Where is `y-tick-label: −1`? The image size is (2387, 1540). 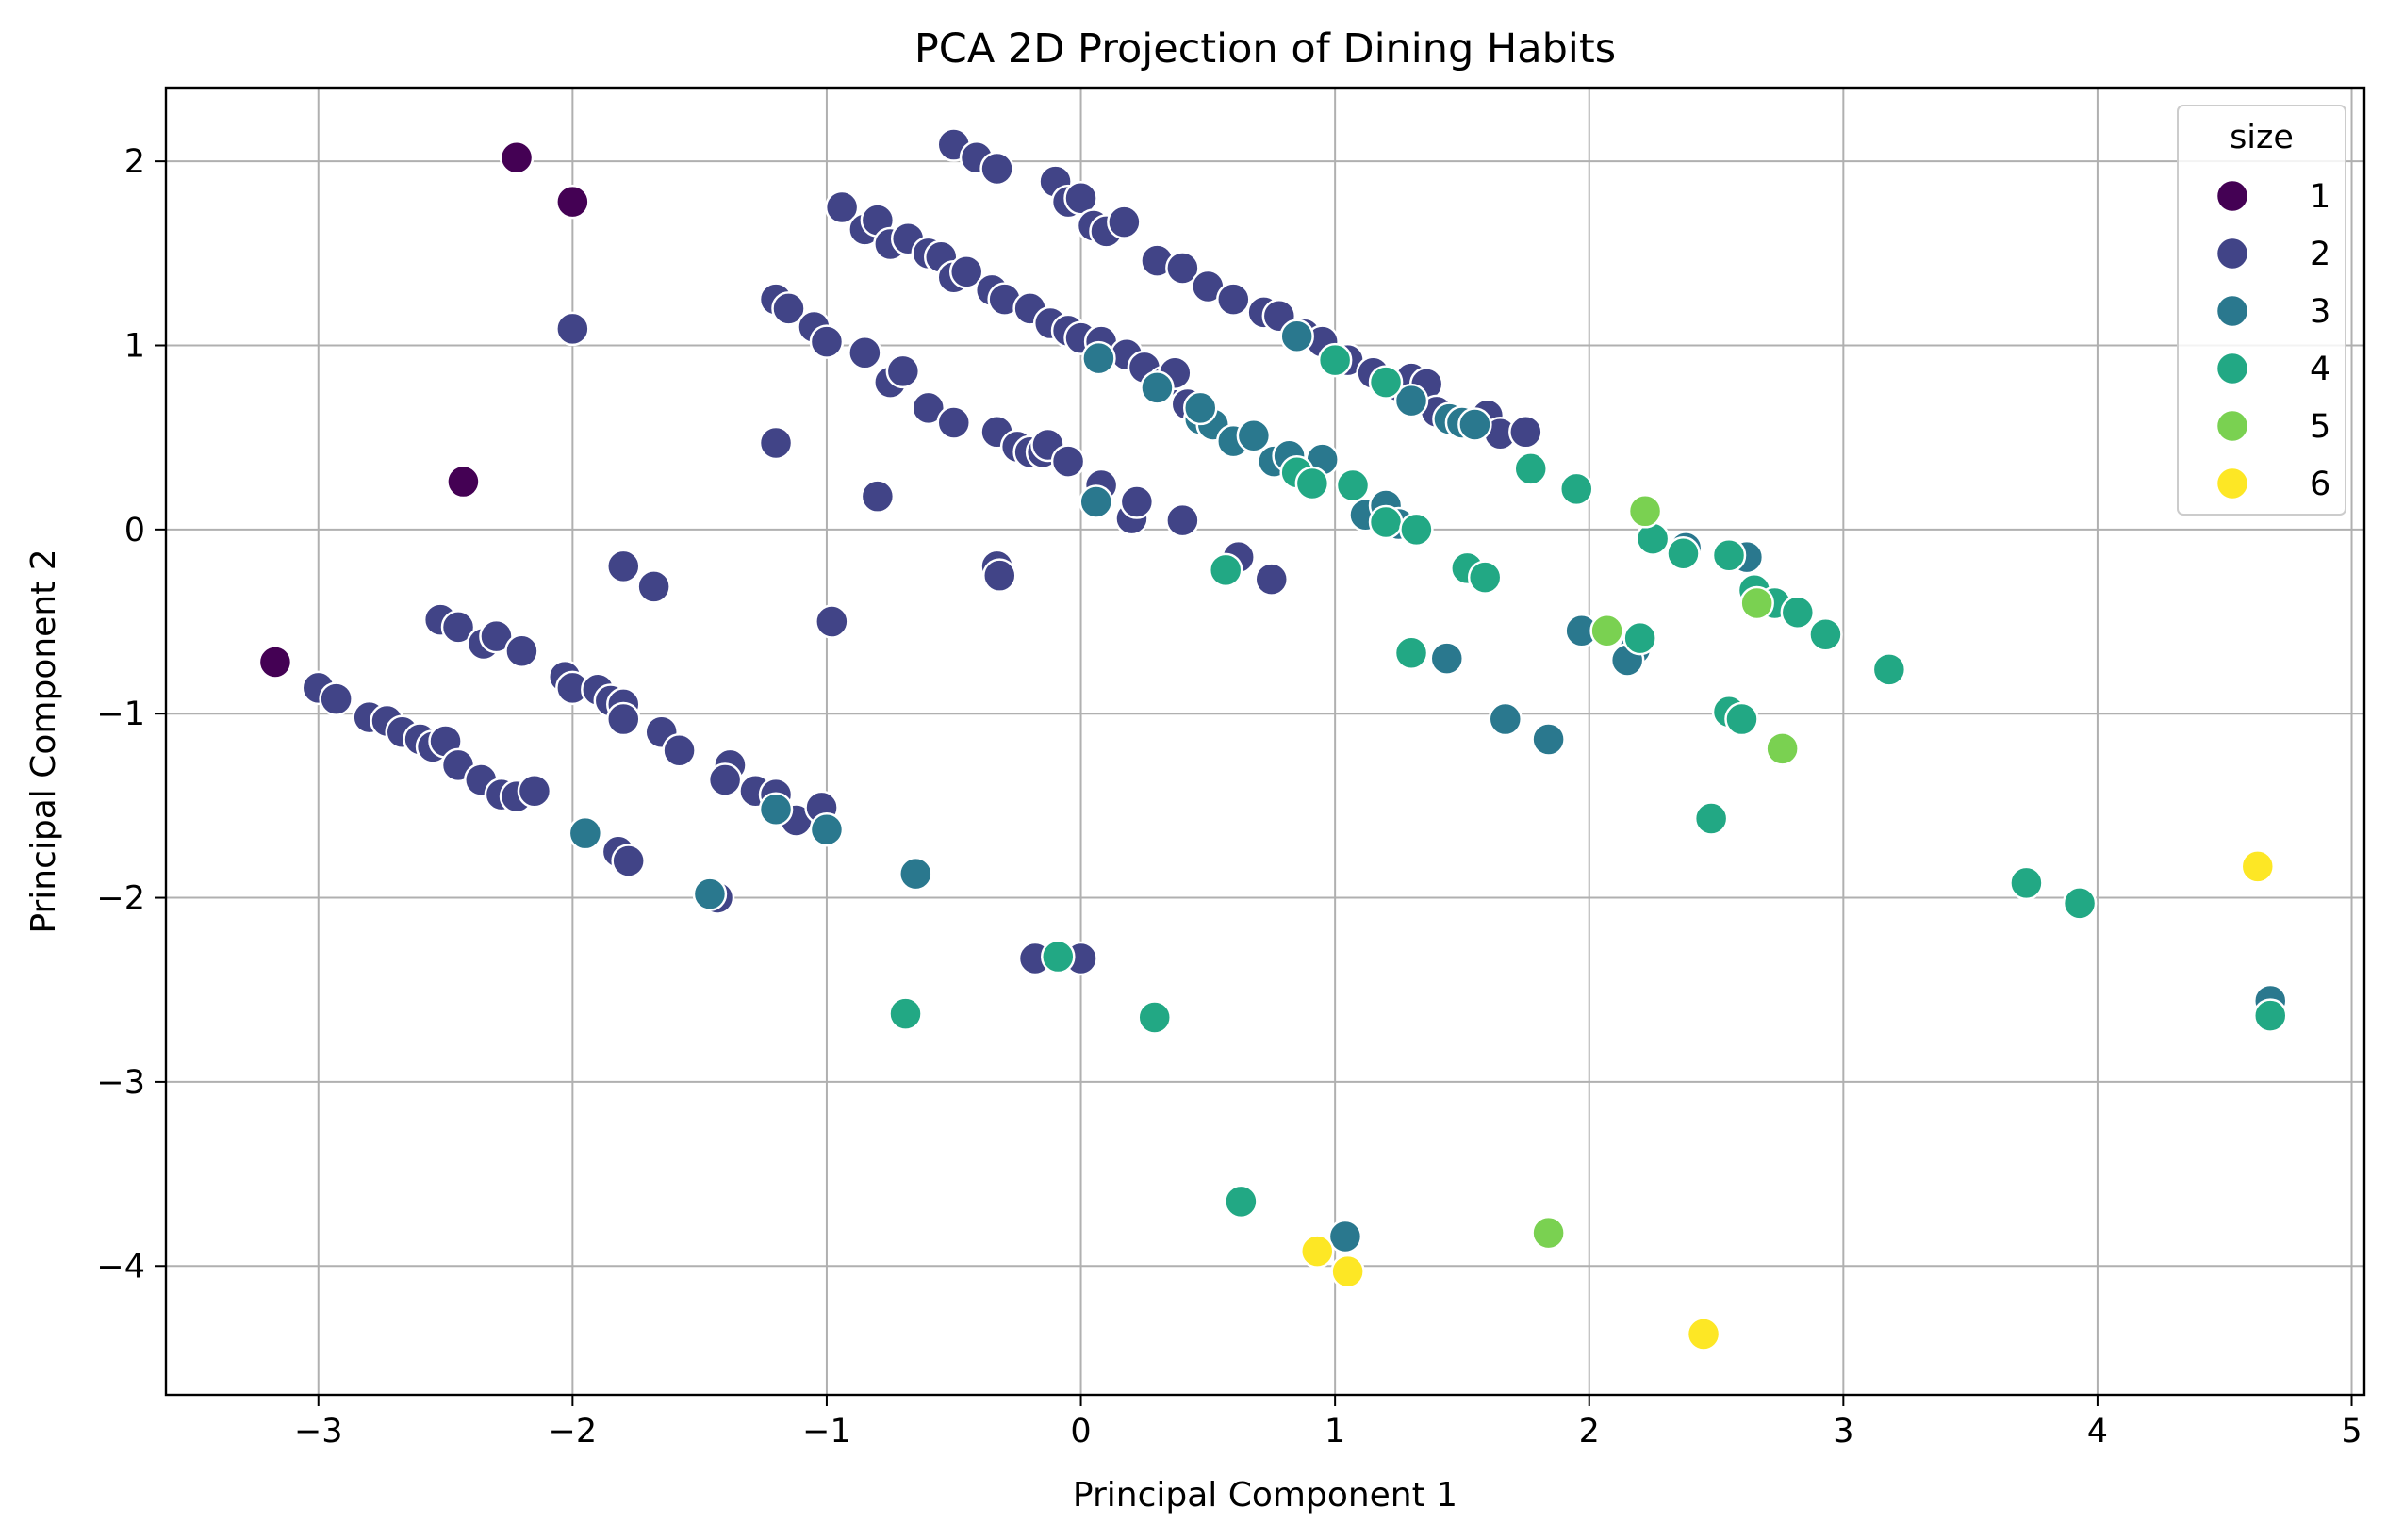
y-tick-label: −1 is located at coordinates (120, 714).